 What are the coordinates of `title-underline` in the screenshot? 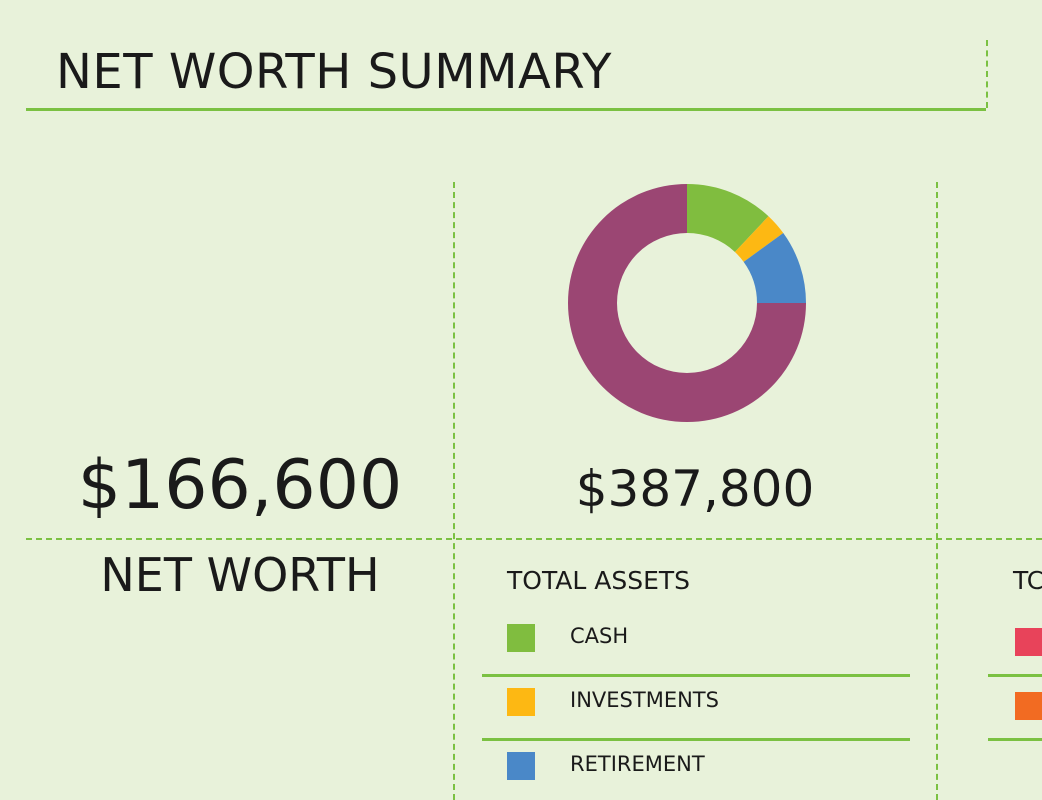 It's located at (506, 109).